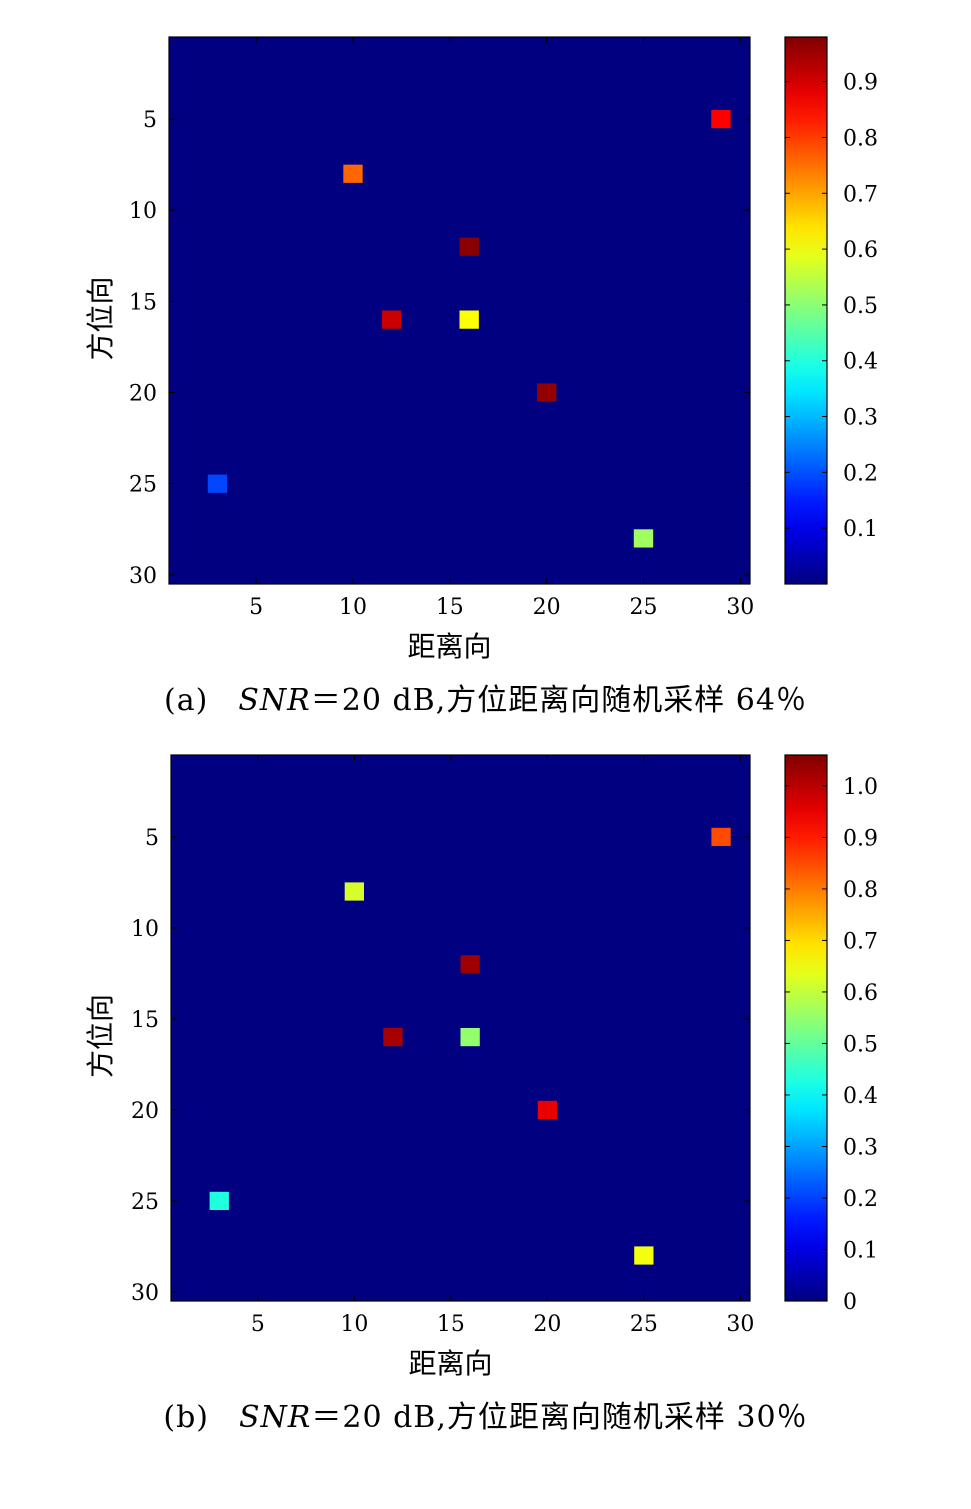 This screenshot has height=1509, width=971. I want to click on x-tick-label-a-30: 30, so click(740, 607).